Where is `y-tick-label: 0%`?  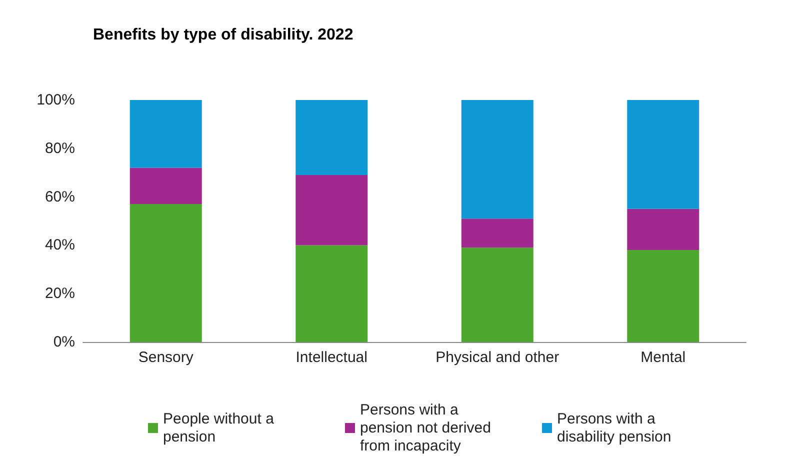
y-tick-label: 0% is located at coordinates (64, 342).